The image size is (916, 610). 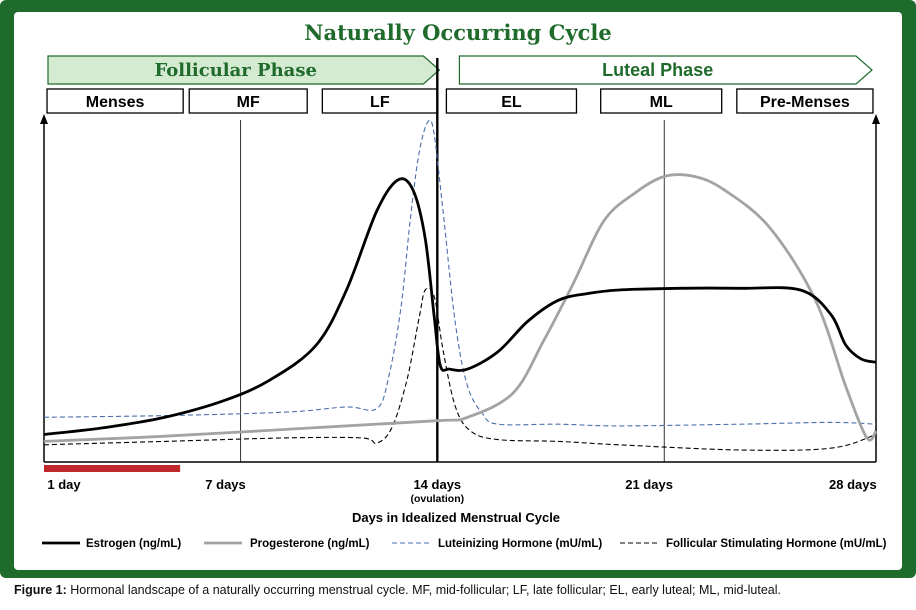 I want to click on subphase-box-pre-menses, so click(x=805, y=101).